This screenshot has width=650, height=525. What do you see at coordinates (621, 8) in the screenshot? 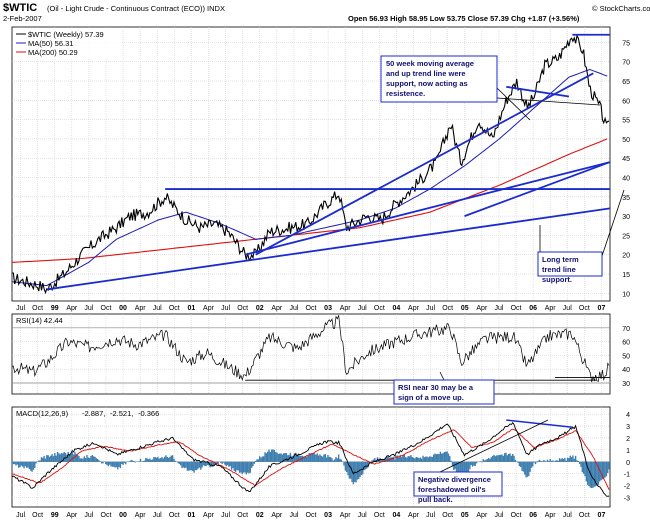
I see `watermark: © StockCharts.com` at bounding box center [621, 8].